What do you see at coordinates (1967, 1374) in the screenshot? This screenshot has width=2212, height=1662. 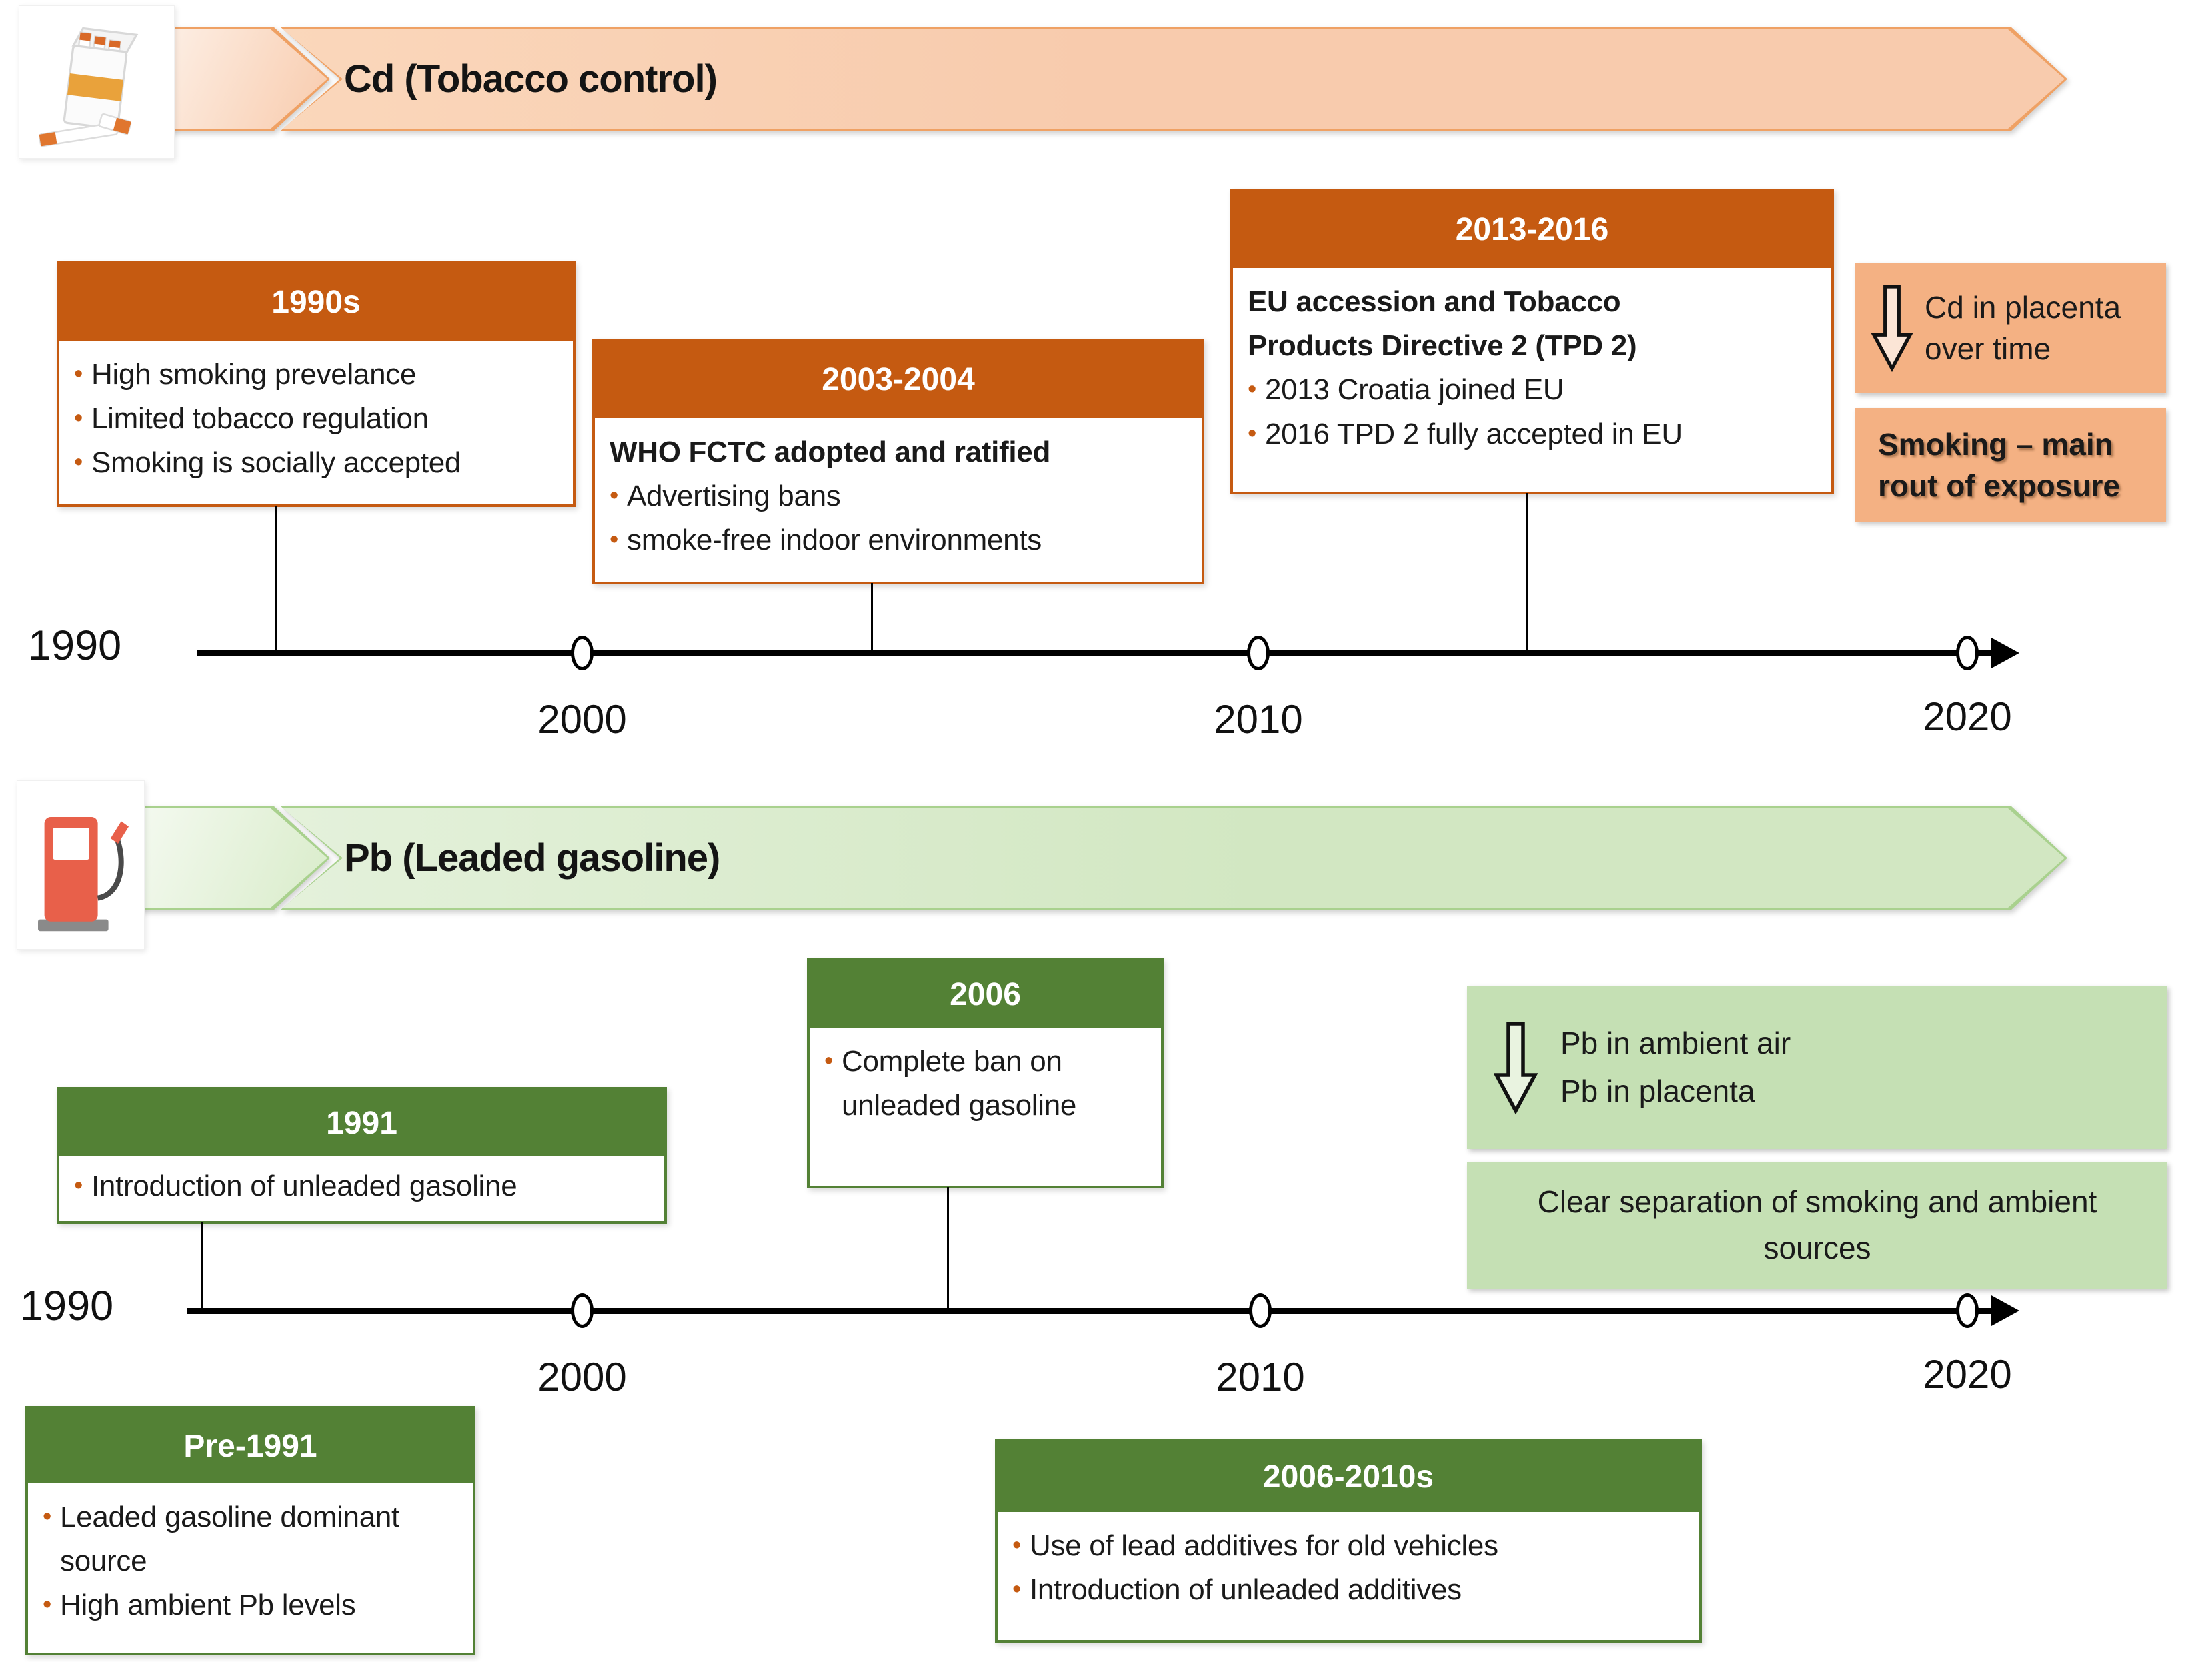 I see `pb-axis-label-2020: 2020` at bounding box center [1967, 1374].